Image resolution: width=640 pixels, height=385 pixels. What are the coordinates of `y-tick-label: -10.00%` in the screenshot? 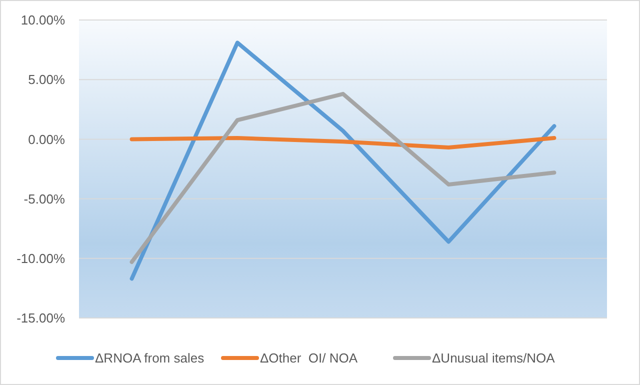 It's located at (41, 258).